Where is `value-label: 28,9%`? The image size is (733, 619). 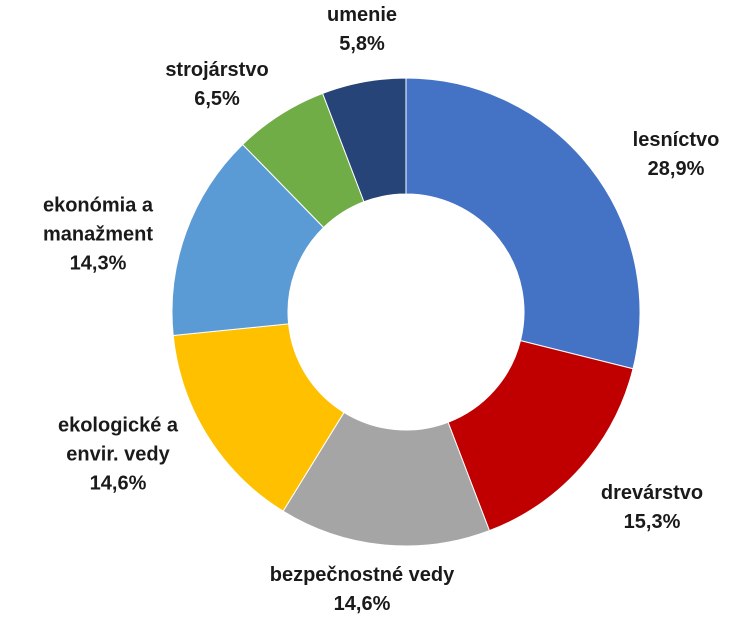
value-label: 28,9% is located at coordinates (676, 169).